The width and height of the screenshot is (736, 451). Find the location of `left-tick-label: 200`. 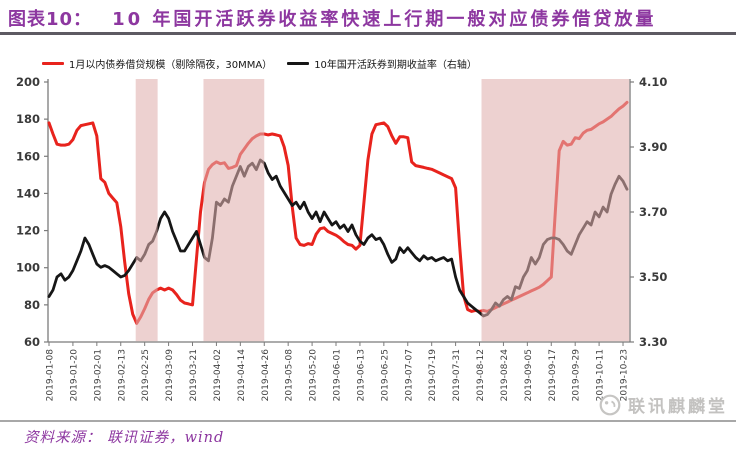

left-tick-label: 200 is located at coordinates (28, 82).